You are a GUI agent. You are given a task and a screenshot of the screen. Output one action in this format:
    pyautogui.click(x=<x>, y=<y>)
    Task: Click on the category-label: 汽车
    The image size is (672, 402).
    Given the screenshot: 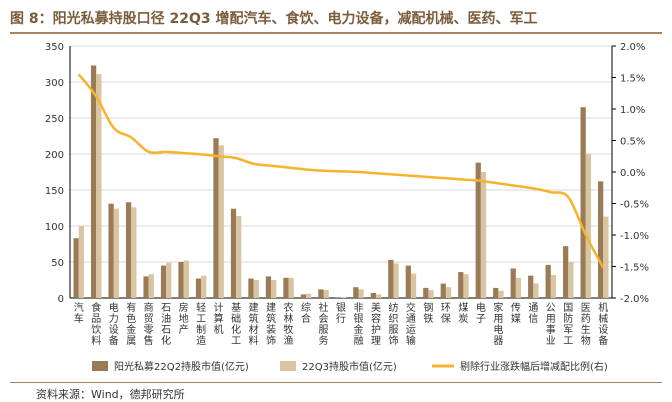 What is the action you would take?
    pyautogui.click(x=79, y=313)
    